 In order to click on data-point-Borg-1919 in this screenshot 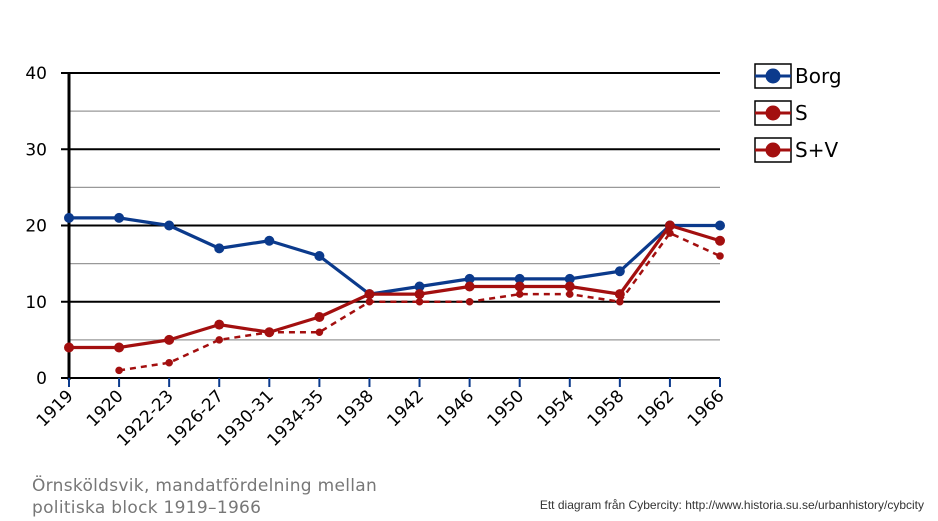, I will do `click(69, 217)`.